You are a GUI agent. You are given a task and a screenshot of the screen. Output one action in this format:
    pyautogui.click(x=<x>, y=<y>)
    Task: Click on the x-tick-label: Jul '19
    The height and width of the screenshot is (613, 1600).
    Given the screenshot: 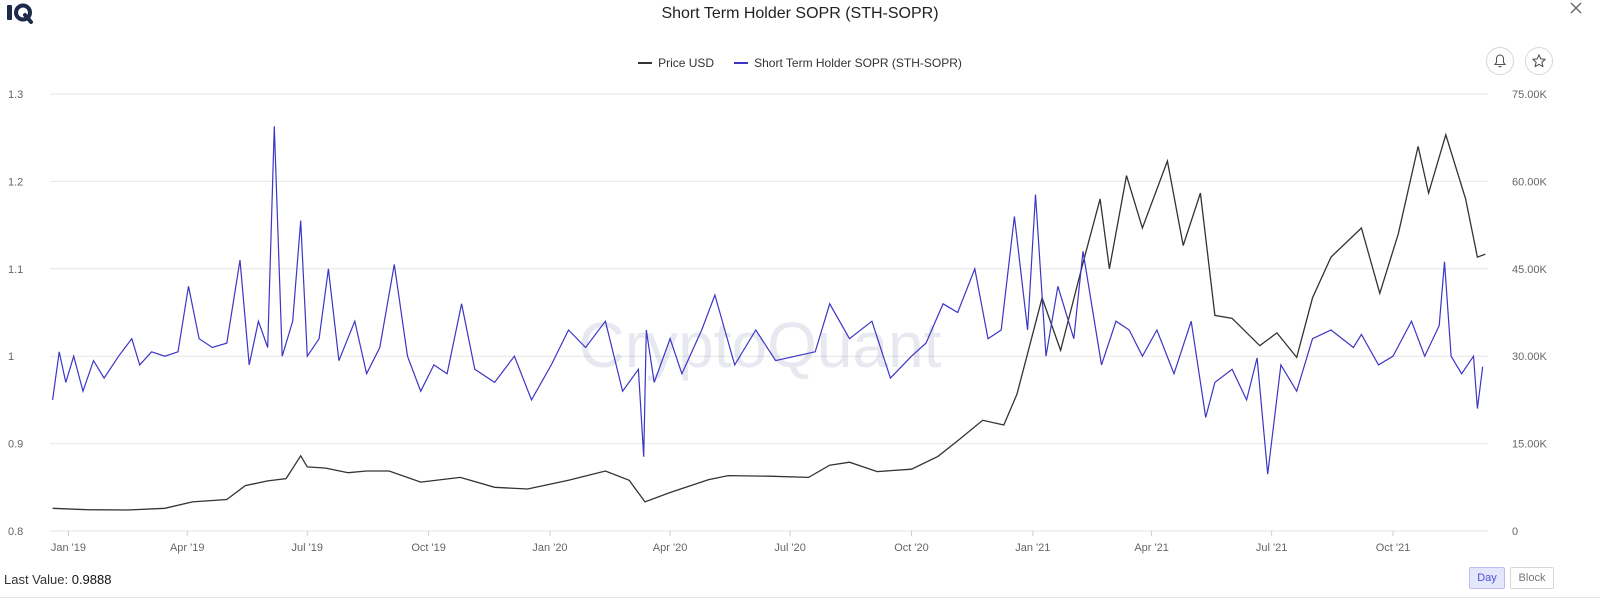 What is the action you would take?
    pyautogui.click(x=307, y=548)
    